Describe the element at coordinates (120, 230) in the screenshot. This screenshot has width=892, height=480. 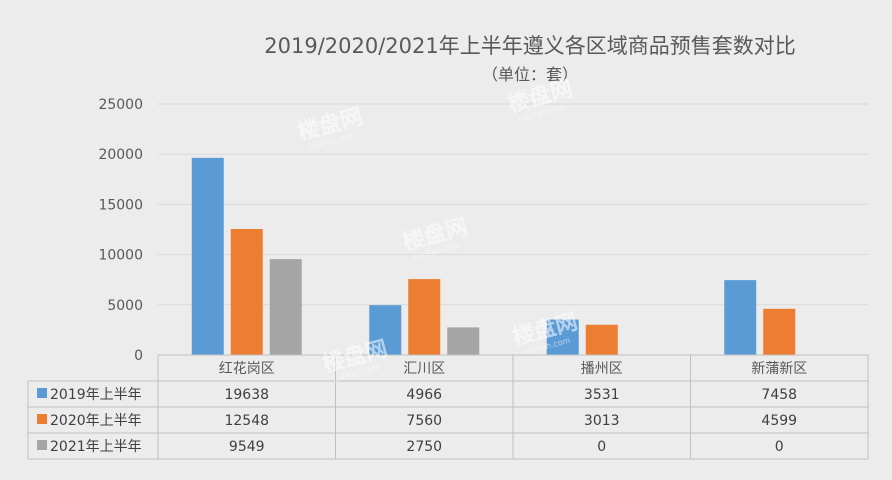
I see `y-axis-ticks: 0 5000 10000 15000 20000 25000` at that location.